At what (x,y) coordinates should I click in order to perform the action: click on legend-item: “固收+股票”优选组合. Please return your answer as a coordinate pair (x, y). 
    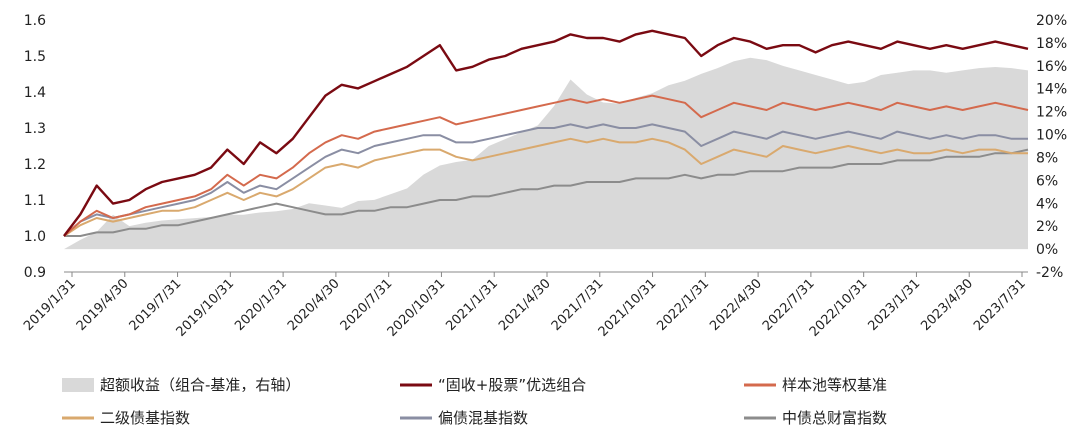
    Looking at the image, I should click on (493, 385).